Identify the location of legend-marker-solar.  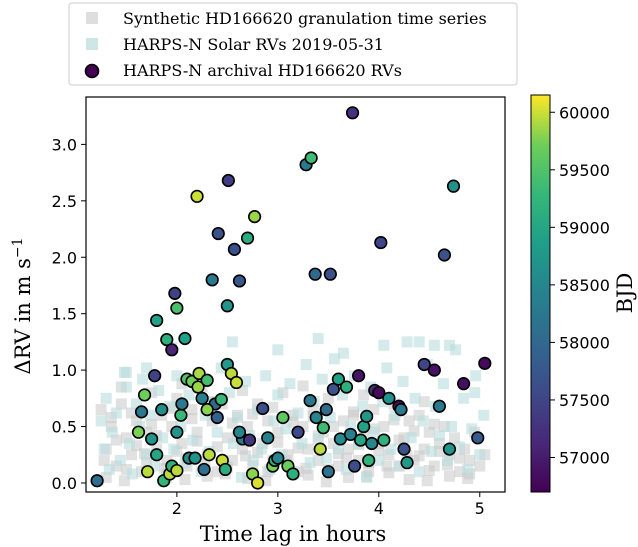
(92, 44).